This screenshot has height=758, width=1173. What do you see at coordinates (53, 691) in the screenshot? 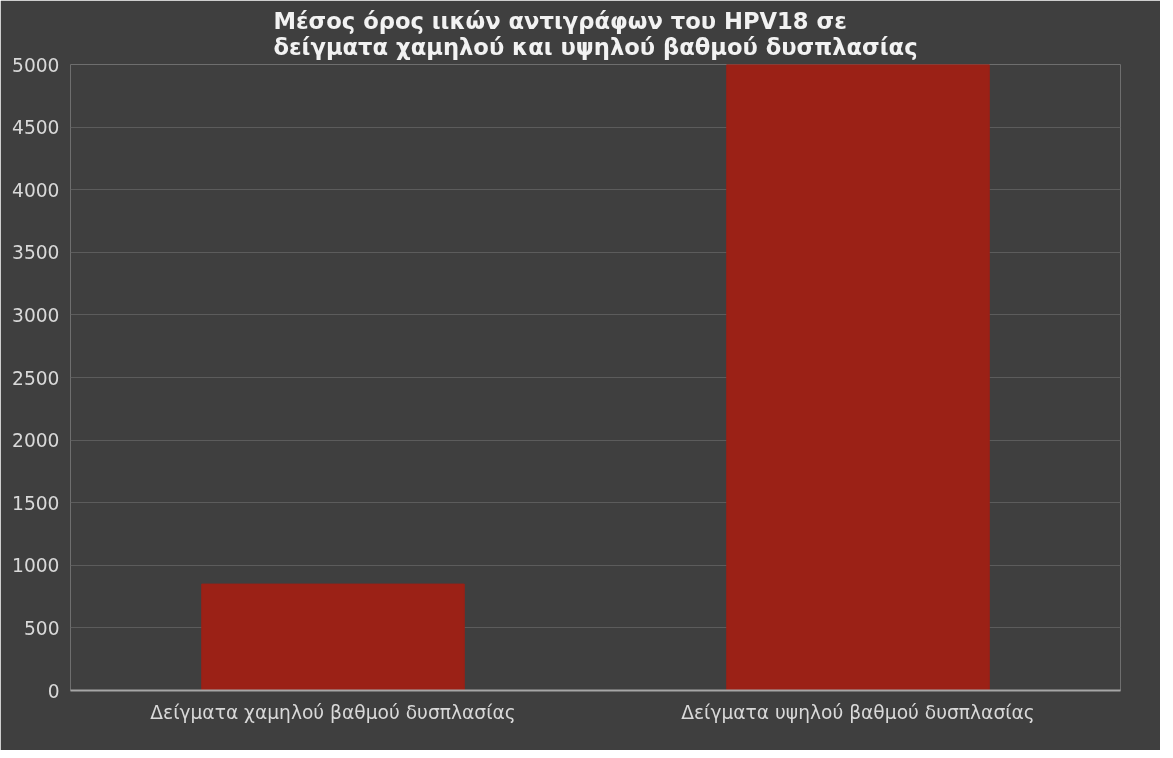
I see `y-tick-label: 0` at bounding box center [53, 691].